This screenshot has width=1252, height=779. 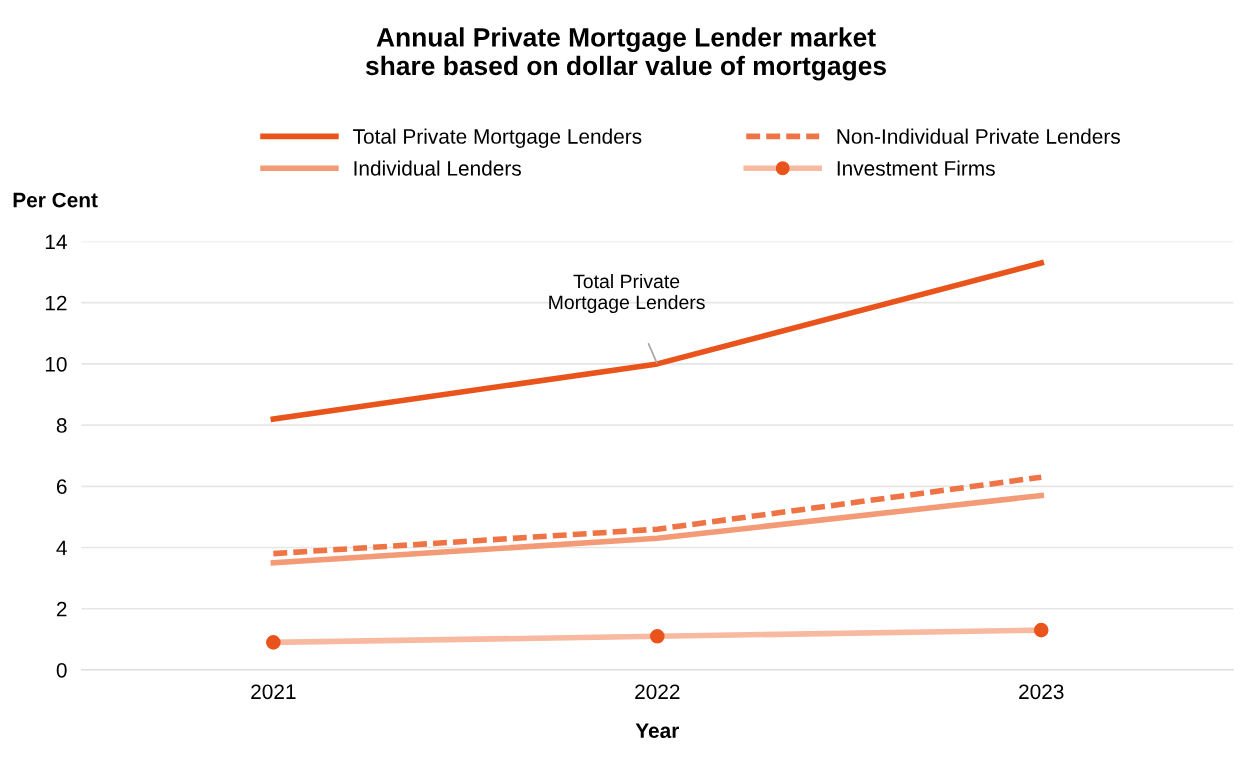 I want to click on x-tick-label: 2021, so click(x=273, y=692).